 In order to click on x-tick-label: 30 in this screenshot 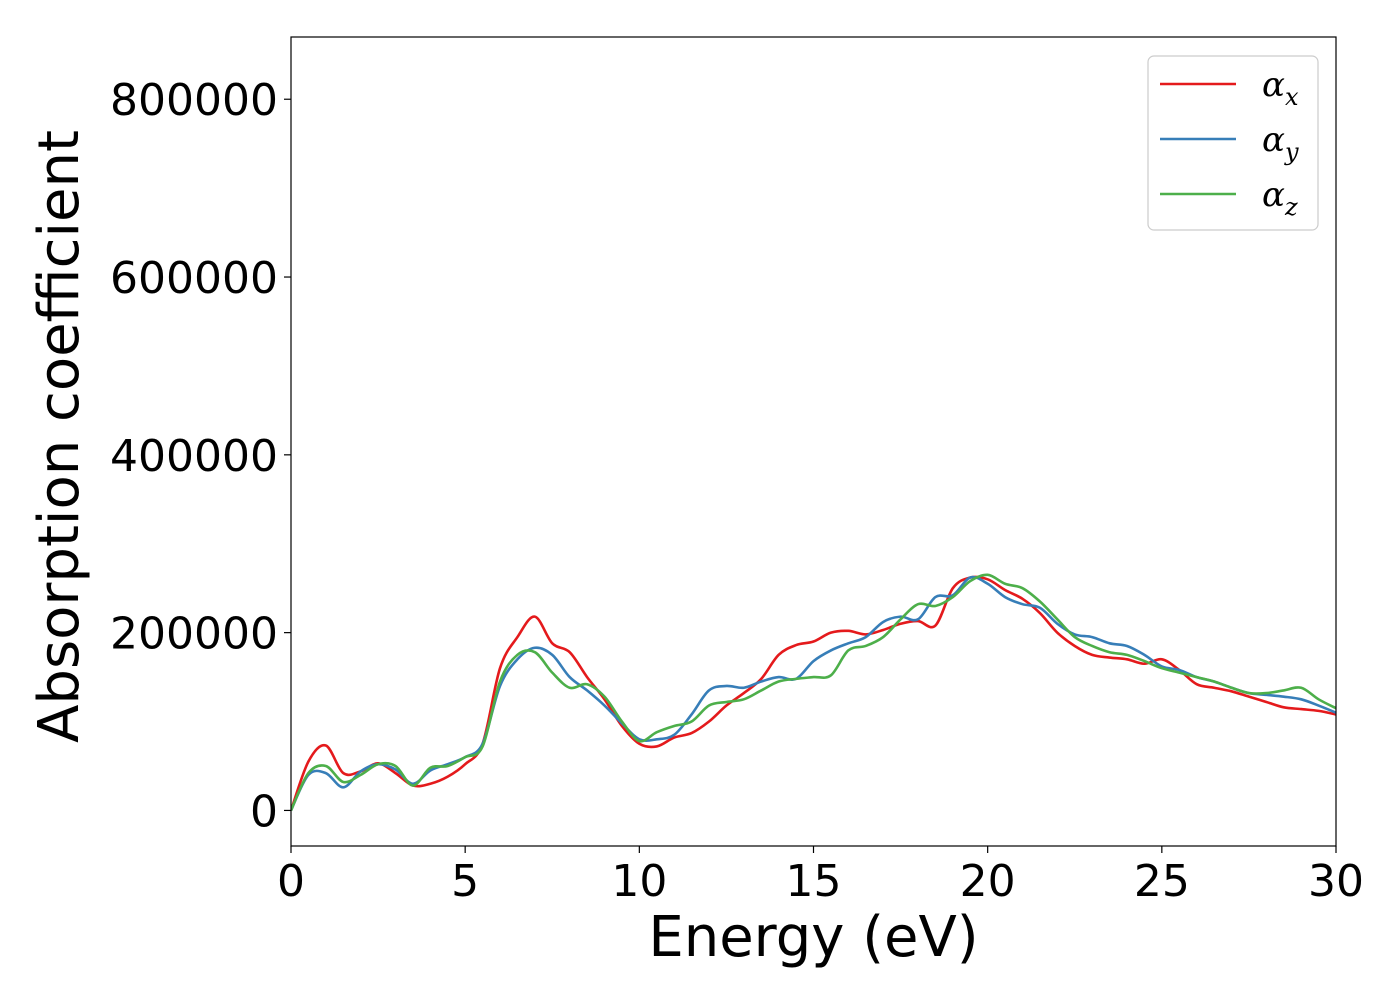, I will do `click(1336, 881)`.